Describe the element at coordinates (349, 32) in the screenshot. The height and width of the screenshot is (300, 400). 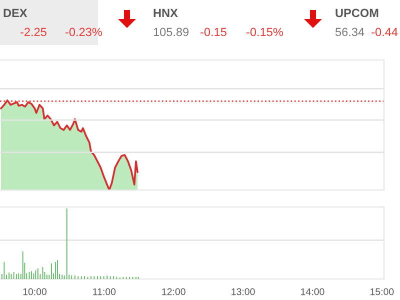
I see `text: 56.34` at that location.